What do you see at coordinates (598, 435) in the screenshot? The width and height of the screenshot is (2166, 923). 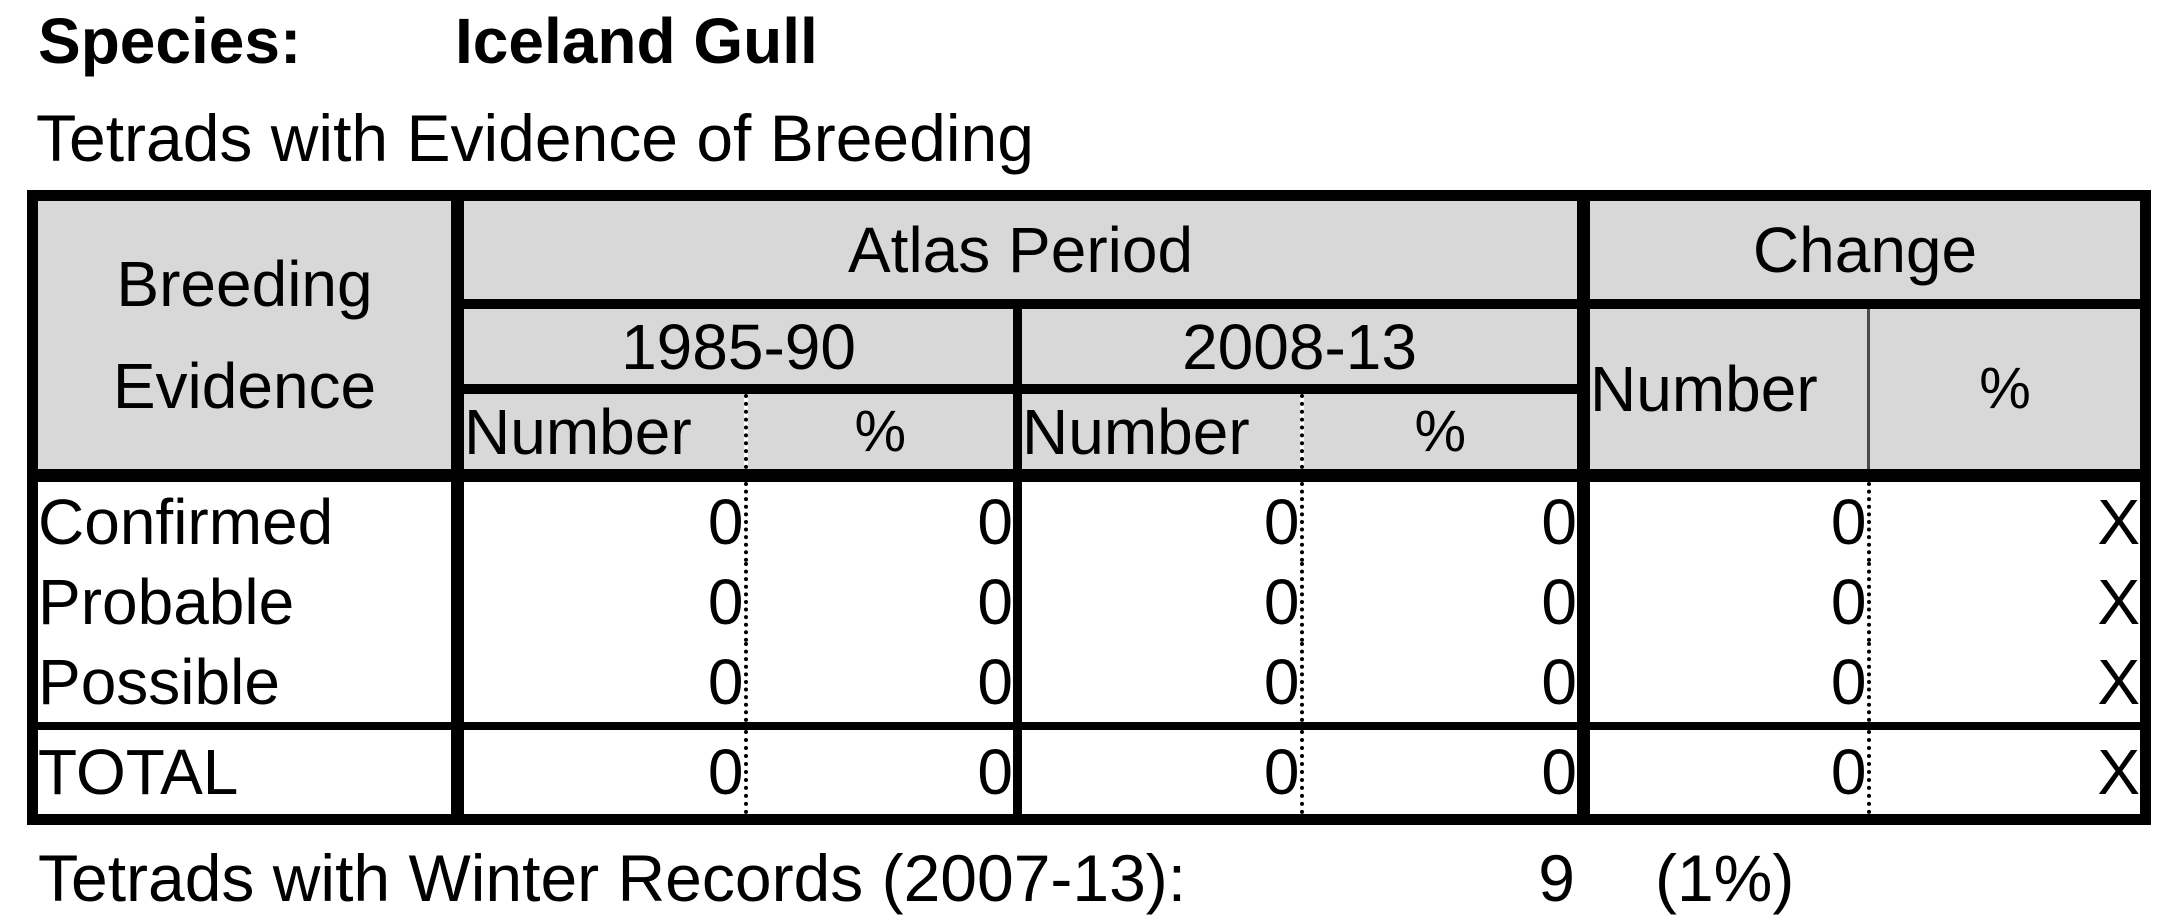 I see `header-1985-number: Number` at bounding box center [598, 435].